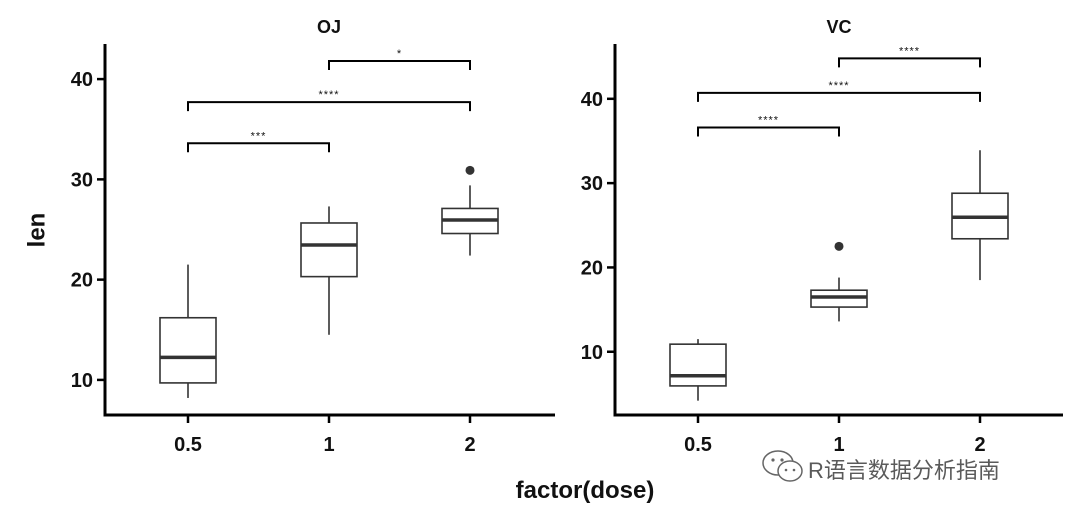 Image resolution: width=1080 pixels, height=518 pixels. Describe the element at coordinates (259, 136) in the screenshot. I see `significance-label: ***` at that location.